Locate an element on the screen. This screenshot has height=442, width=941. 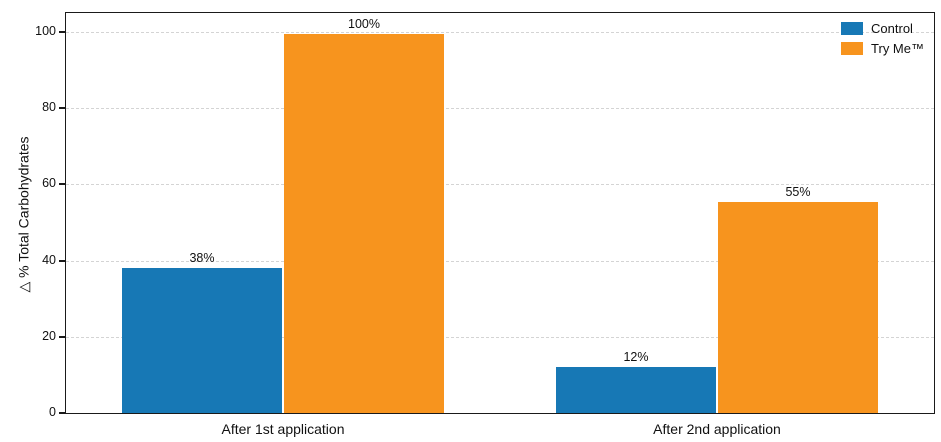
y-tick-label-60: 60 is located at coordinates (49, 183).